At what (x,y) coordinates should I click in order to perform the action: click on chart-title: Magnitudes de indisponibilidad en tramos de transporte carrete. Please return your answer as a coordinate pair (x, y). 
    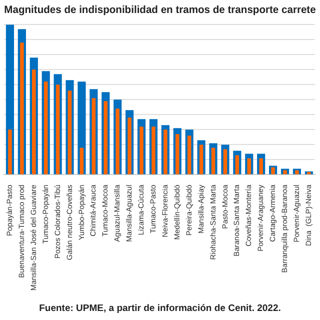
    Looking at the image, I should click on (160, 10).